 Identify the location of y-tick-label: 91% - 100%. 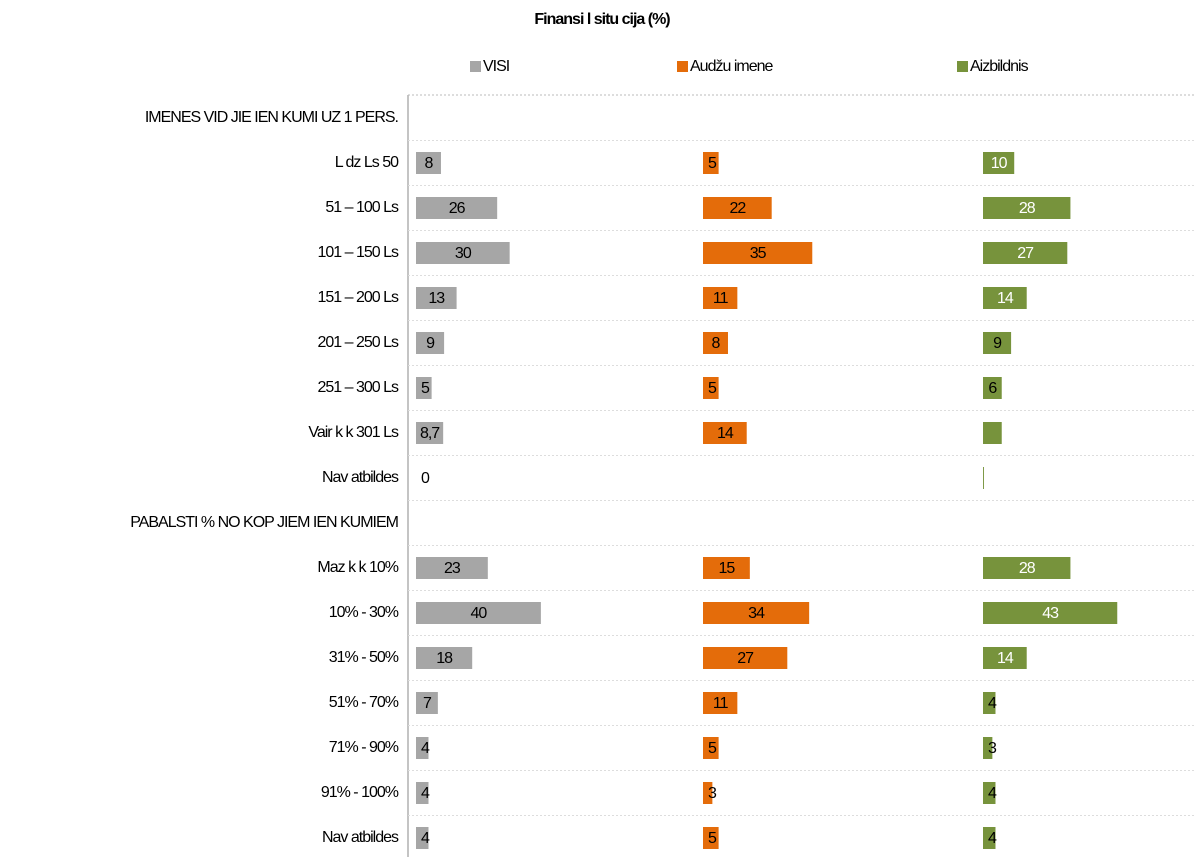
(360, 792).